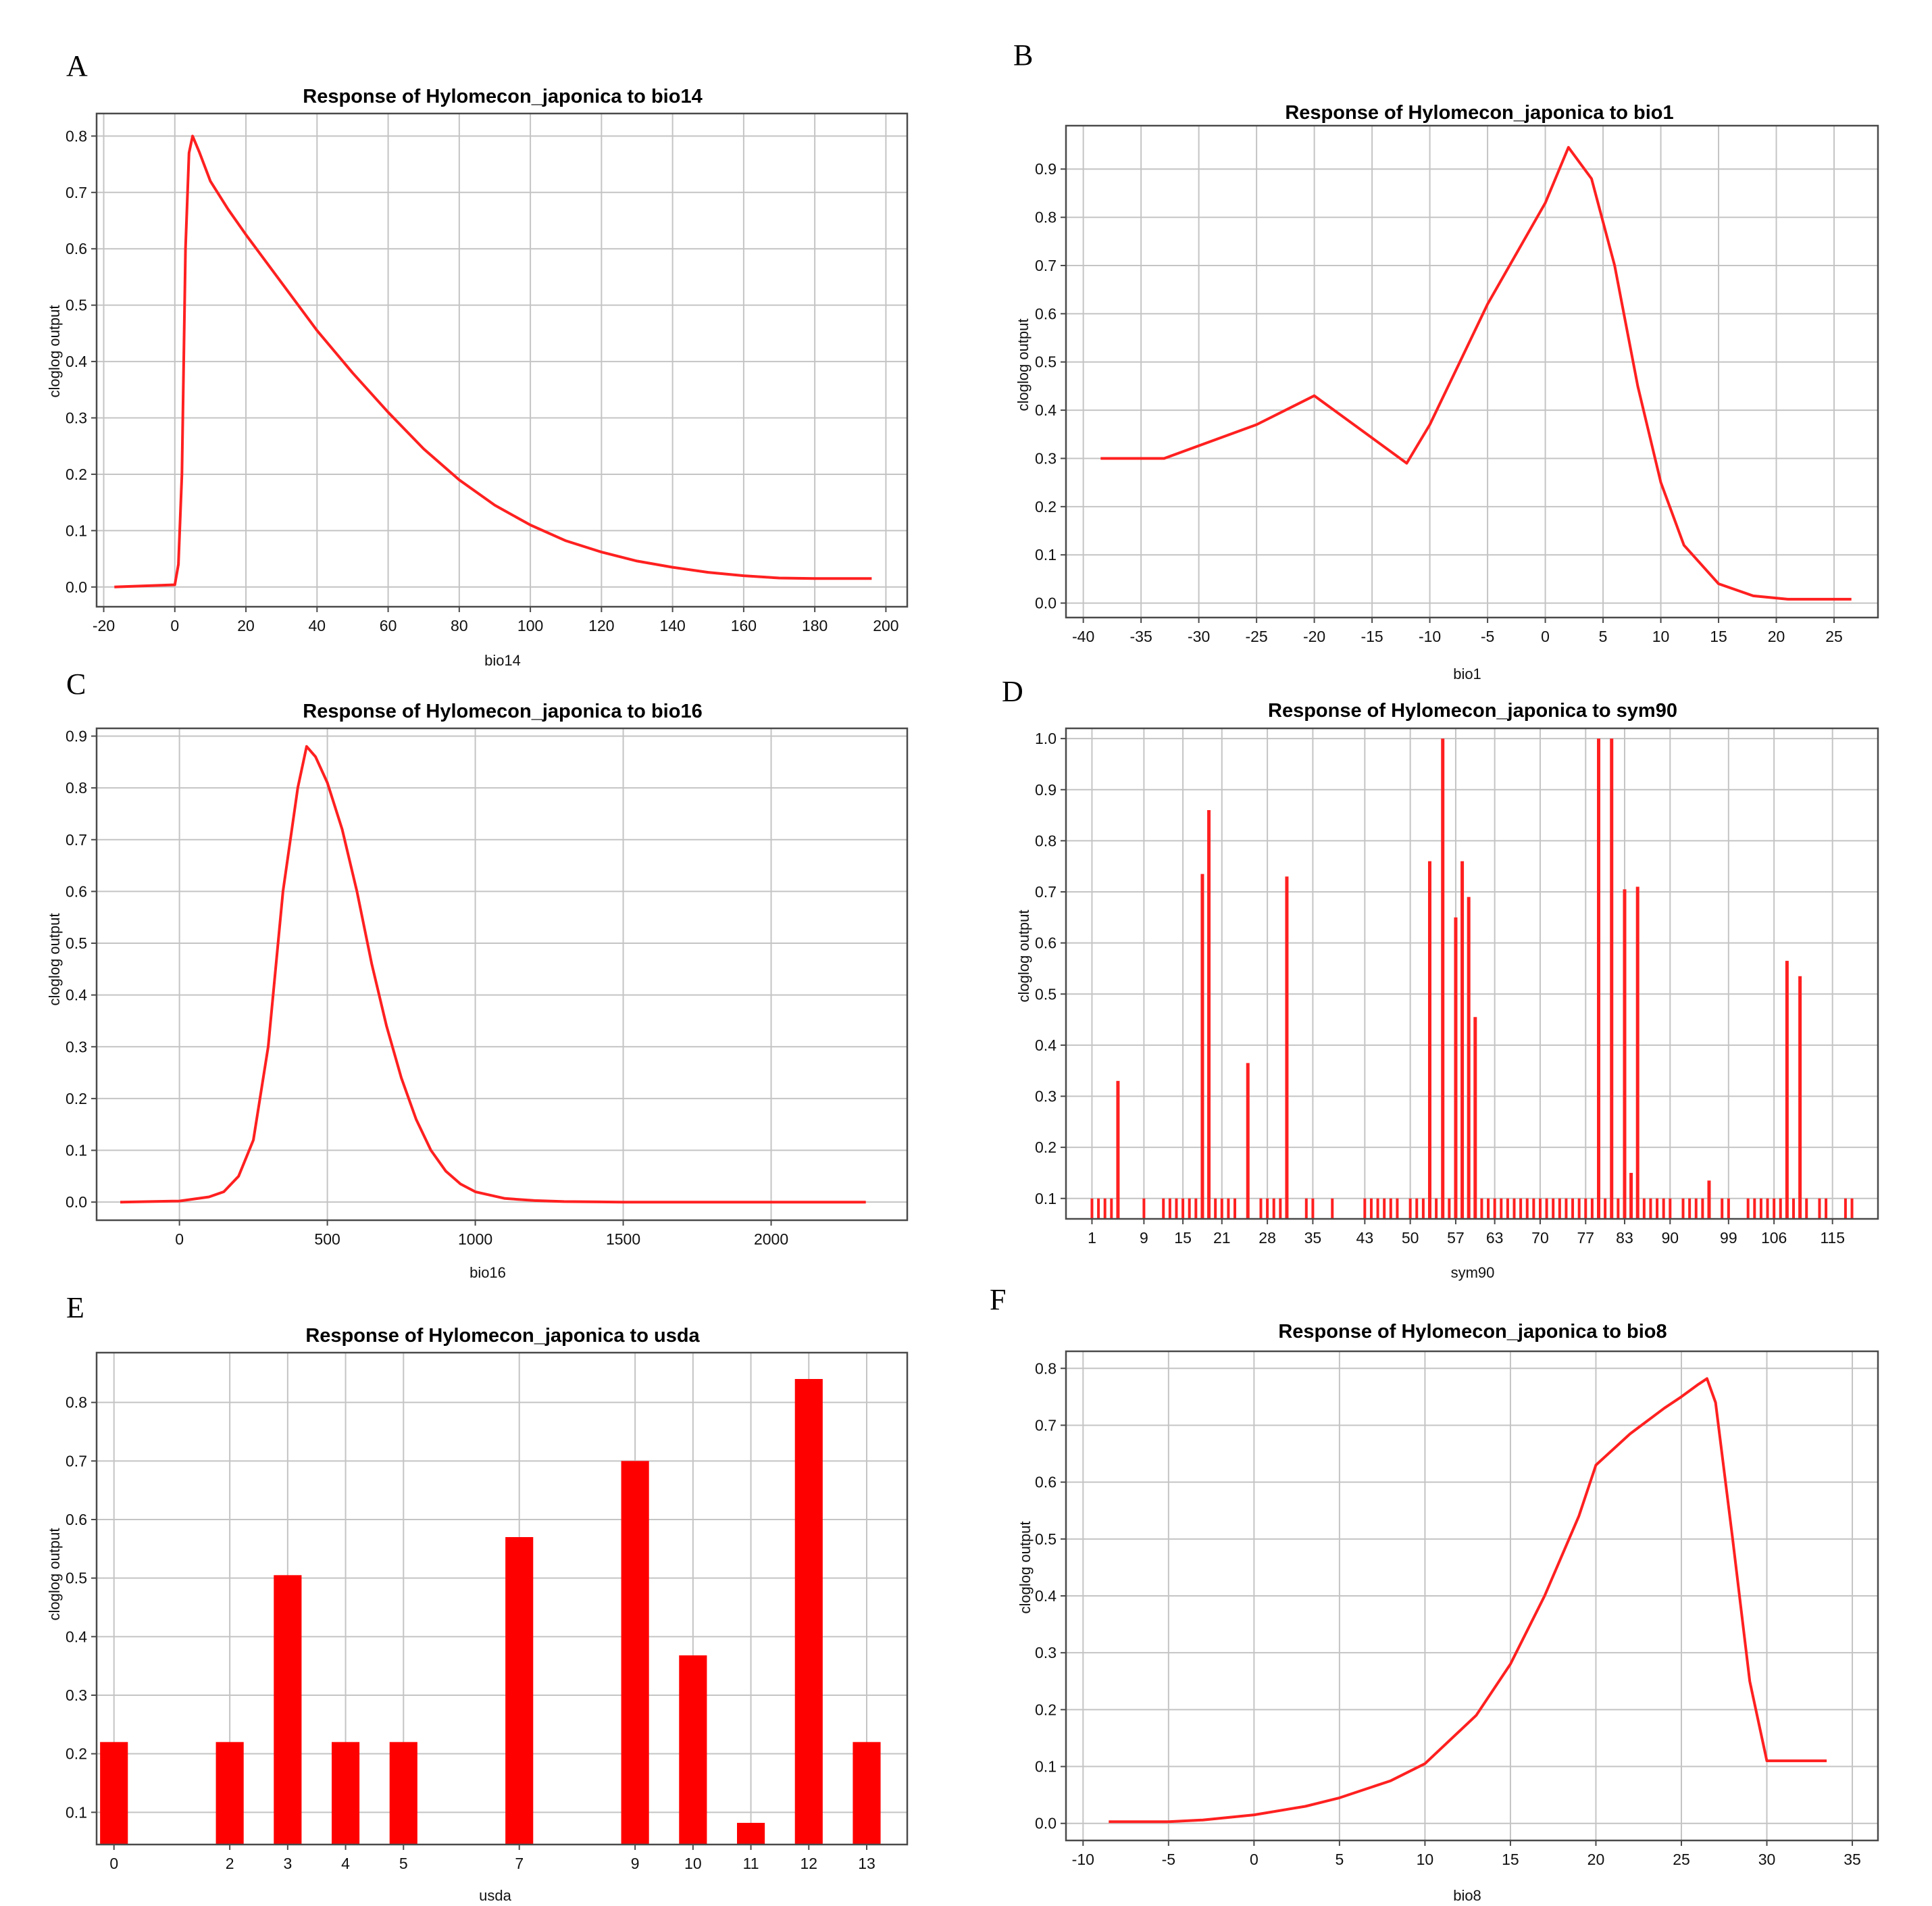 The width and height of the screenshot is (1932, 1906). What do you see at coordinates (1495, 1238) in the screenshot?
I see `x-tick-label: 63` at bounding box center [1495, 1238].